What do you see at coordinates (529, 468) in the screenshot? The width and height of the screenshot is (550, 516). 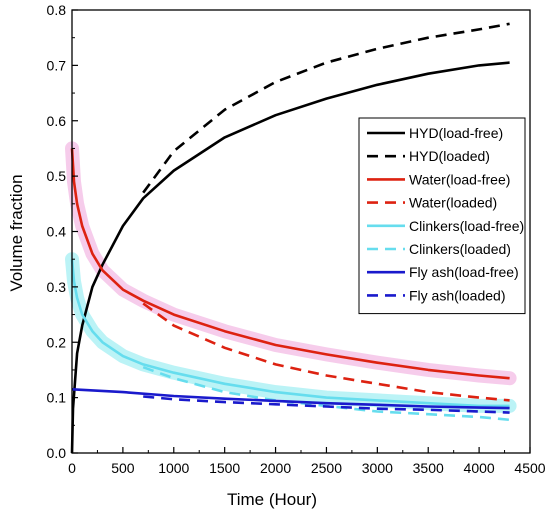 I see `x-tick-label-9: 4500` at bounding box center [529, 468].